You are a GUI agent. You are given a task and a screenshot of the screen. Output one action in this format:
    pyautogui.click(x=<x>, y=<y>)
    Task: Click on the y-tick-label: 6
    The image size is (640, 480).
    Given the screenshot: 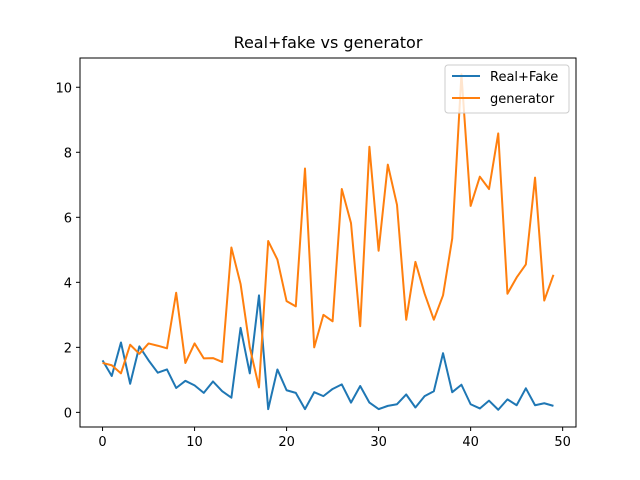 What is the action you would take?
    pyautogui.click(x=68, y=218)
    